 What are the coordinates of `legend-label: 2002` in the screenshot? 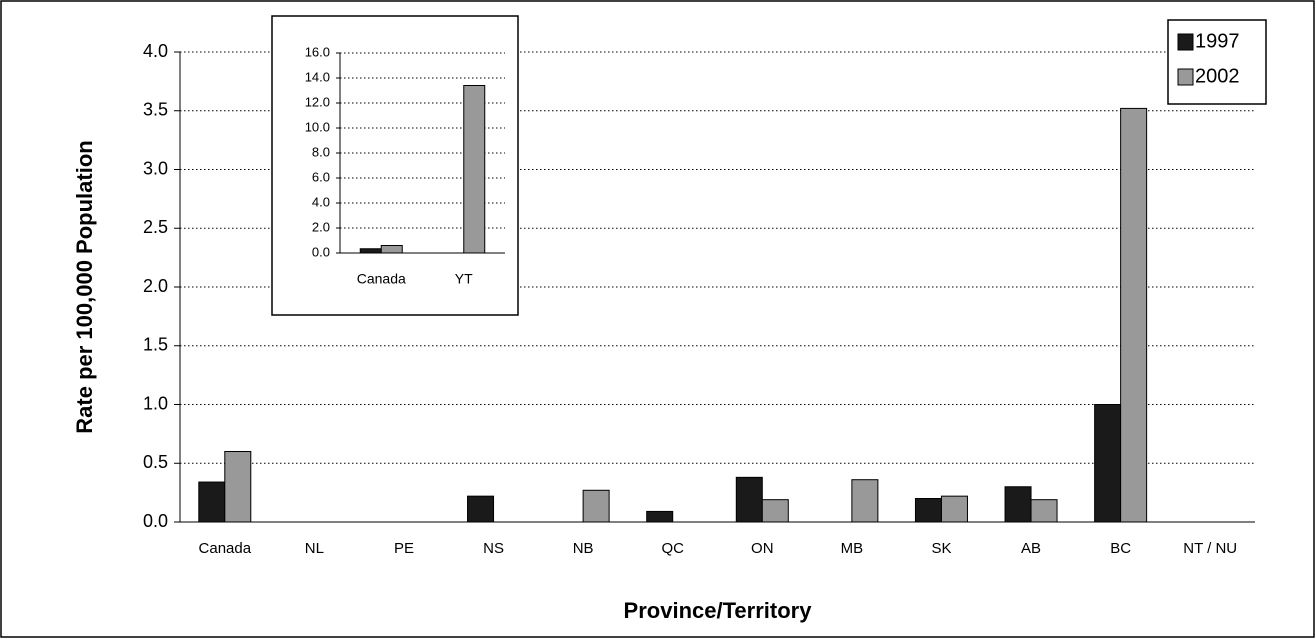 It's located at (1217, 76).